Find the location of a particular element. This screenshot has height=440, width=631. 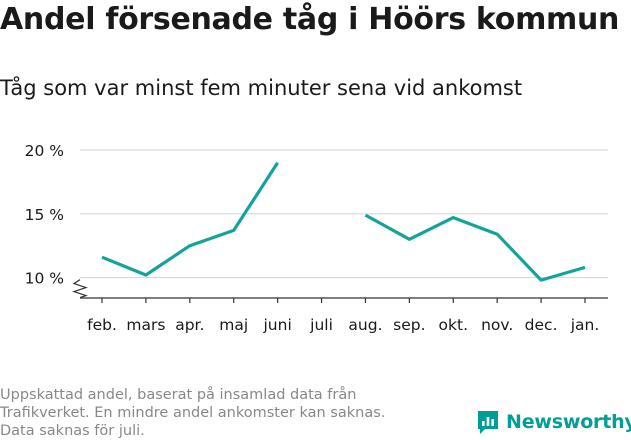

brand-logo: Newsworthy is located at coordinates (553, 422).